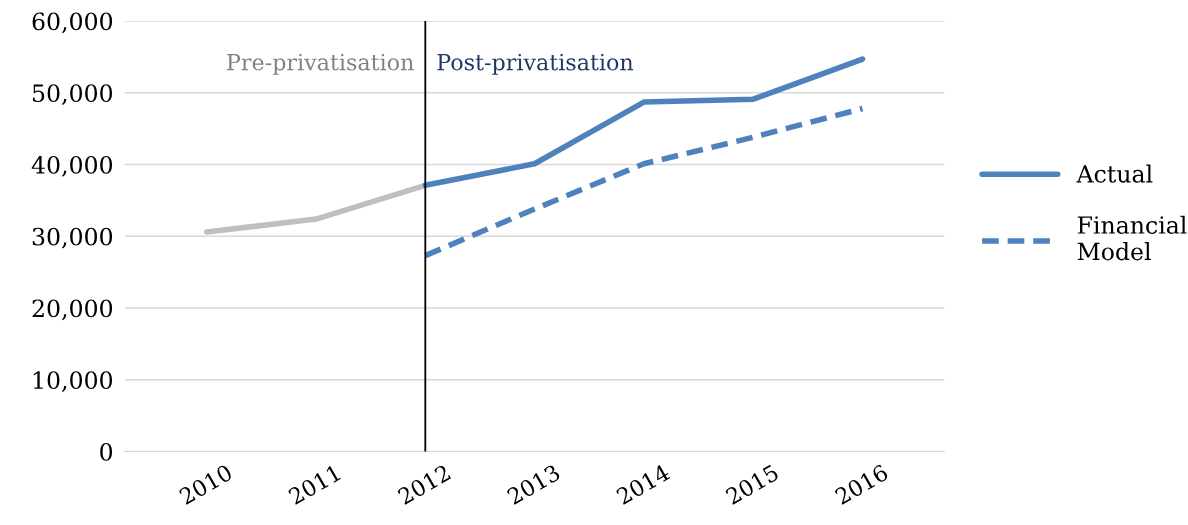 The height and width of the screenshot is (525, 1188). Describe the element at coordinates (1114, 173) in the screenshot. I see `legend-label: Actual` at that location.